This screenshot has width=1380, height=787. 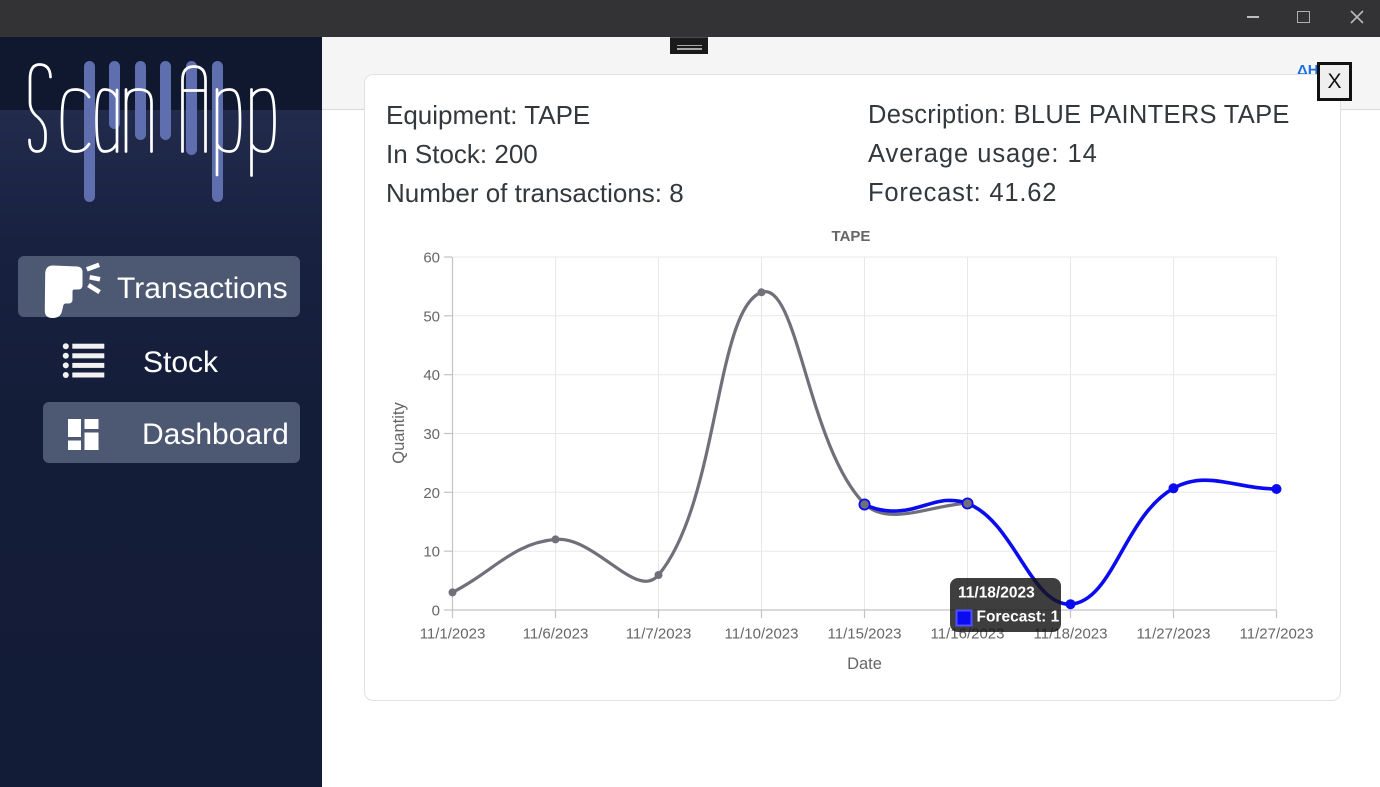 What do you see at coordinates (431, 258) in the screenshot?
I see `svg-text: 60` at bounding box center [431, 258].